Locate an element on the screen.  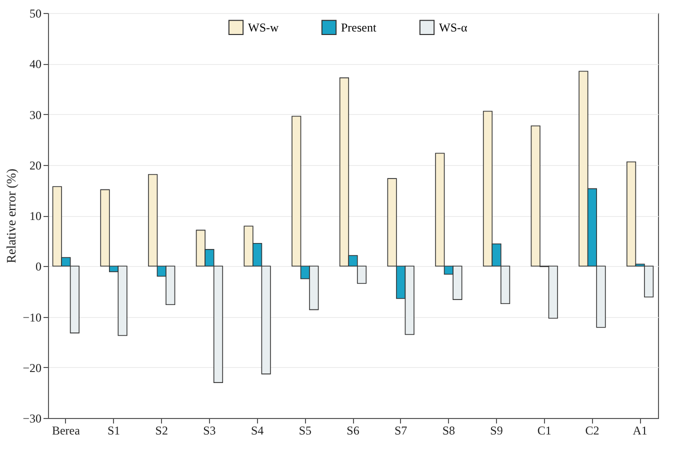
y-tick-label: 40 is located at coordinates (36, 64).